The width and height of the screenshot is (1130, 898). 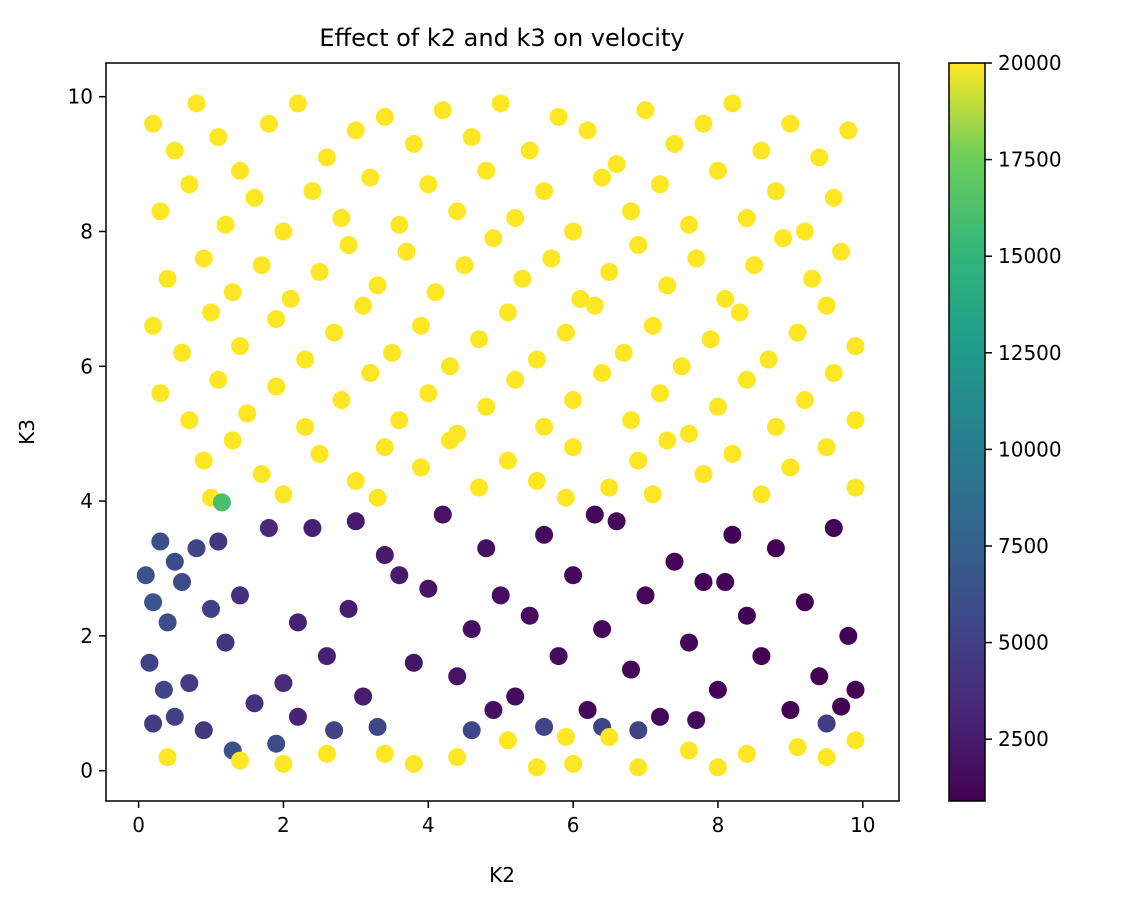 I want to click on x-tick-label-4: 8, so click(x=718, y=825).